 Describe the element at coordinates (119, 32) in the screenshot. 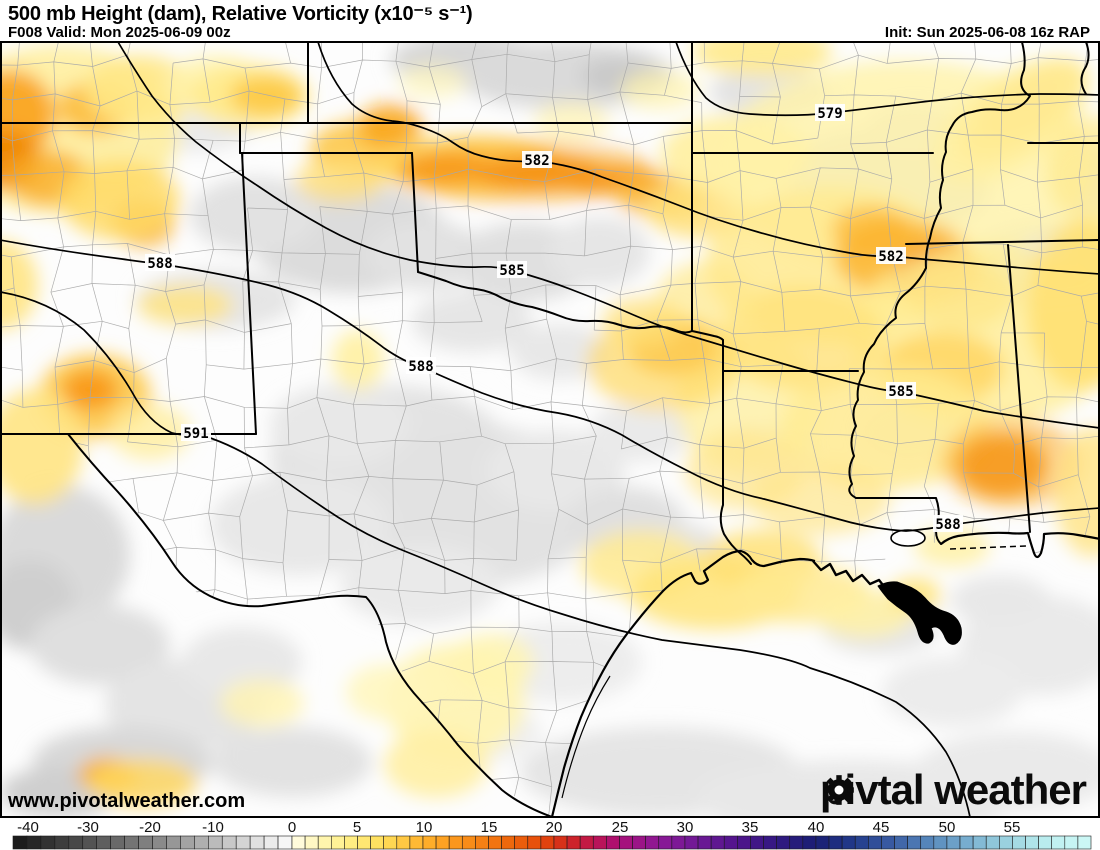

I see `valid-time-label: F008 Valid: Mon 2025-06-09 00z` at that location.